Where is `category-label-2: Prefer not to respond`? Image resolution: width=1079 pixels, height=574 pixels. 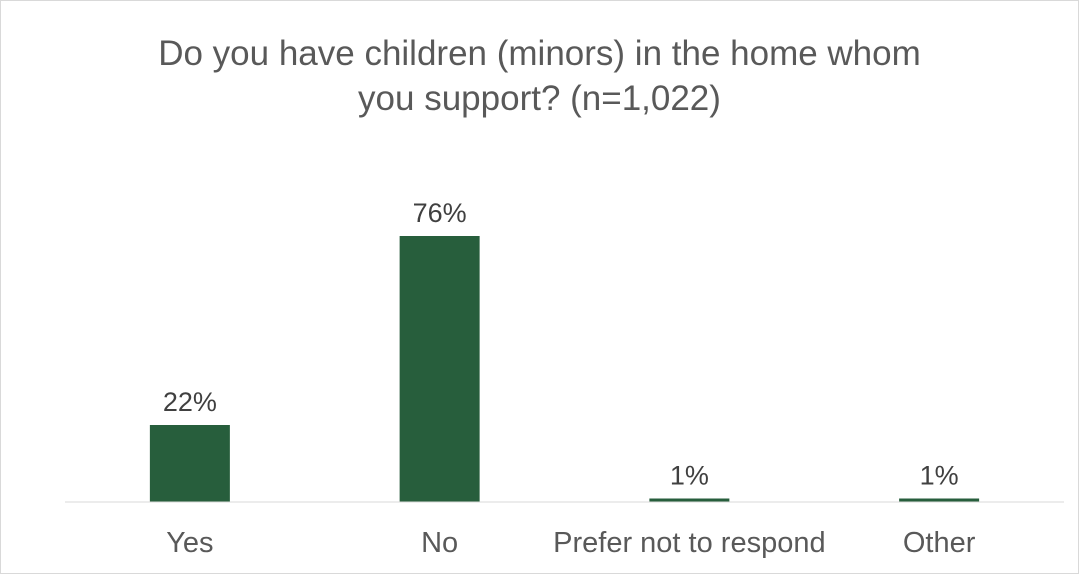 category-label-2: Prefer not to respond is located at coordinates (689, 543).